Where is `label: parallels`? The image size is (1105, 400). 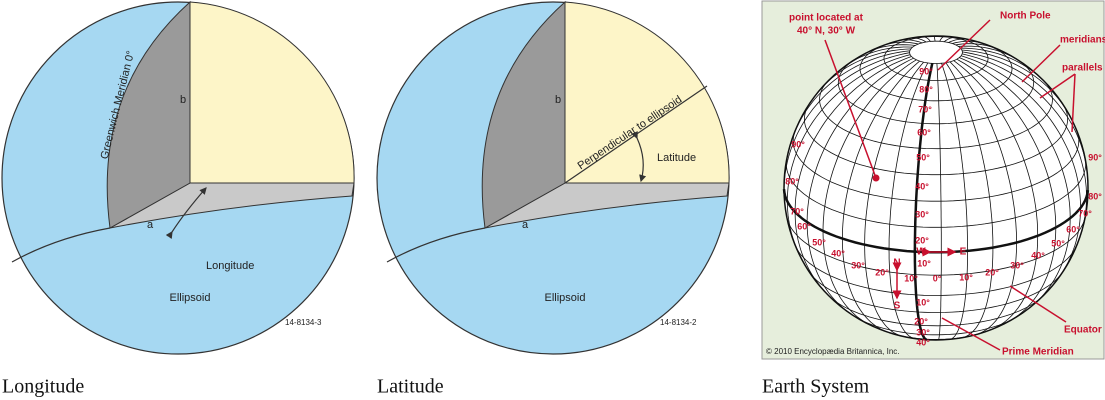
label: parallels is located at coordinates (1082, 68).